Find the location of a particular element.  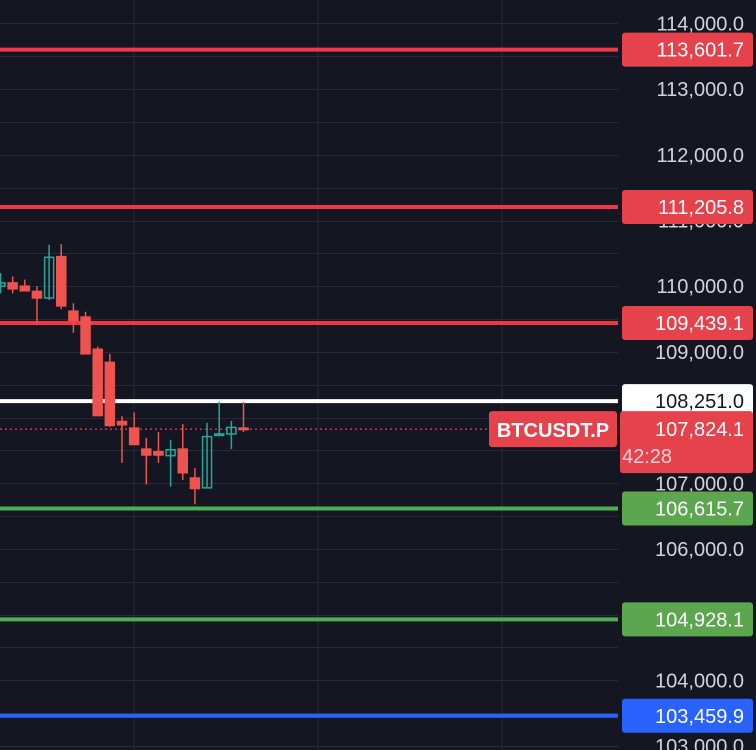

level-tag: 108,251.0 is located at coordinates (687, 401).